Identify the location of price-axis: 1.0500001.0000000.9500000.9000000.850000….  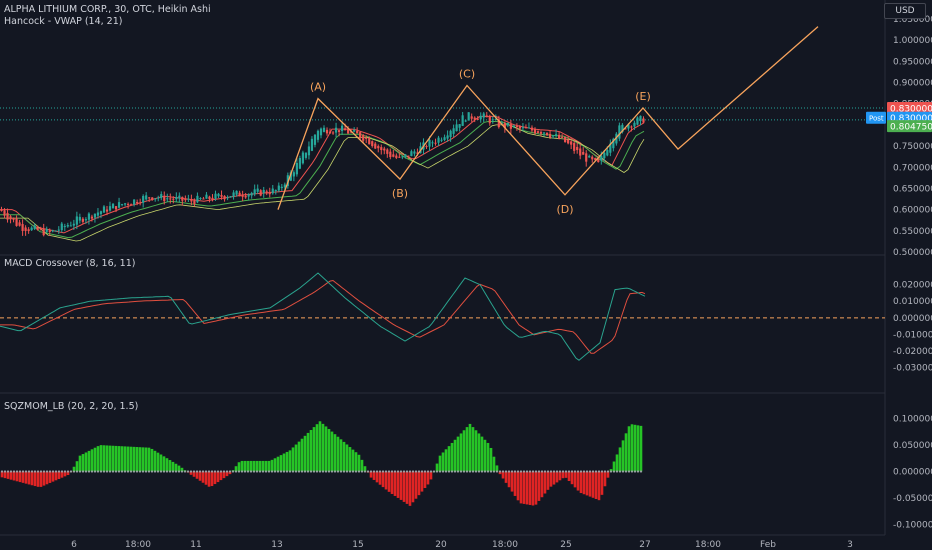
(912, 272).